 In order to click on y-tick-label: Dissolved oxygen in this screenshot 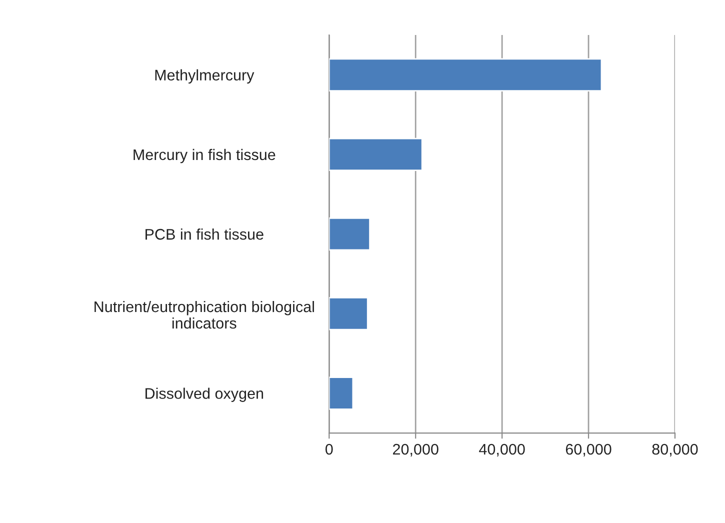, I will do `click(205, 395)`.